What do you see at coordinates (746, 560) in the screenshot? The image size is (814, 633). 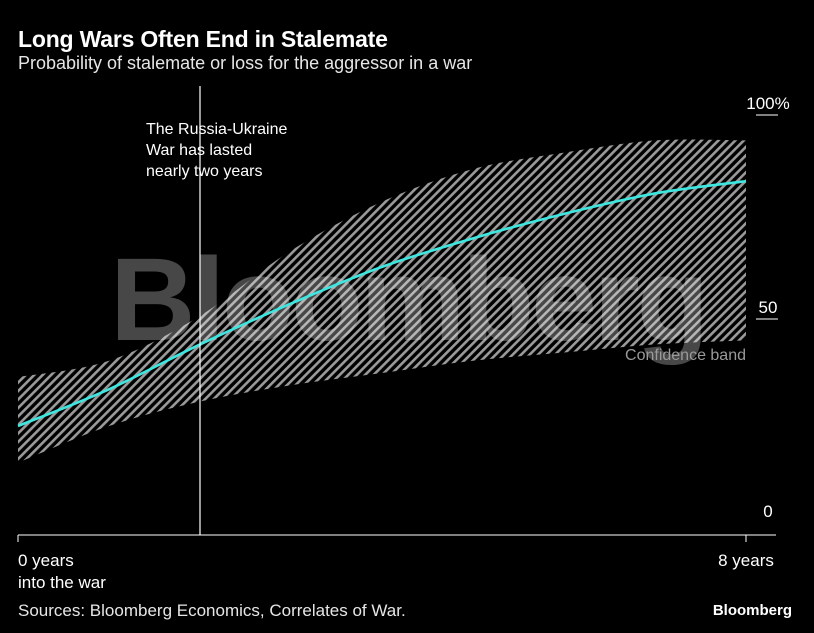 I see `x-tick-label: 8 years` at bounding box center [746, 560].